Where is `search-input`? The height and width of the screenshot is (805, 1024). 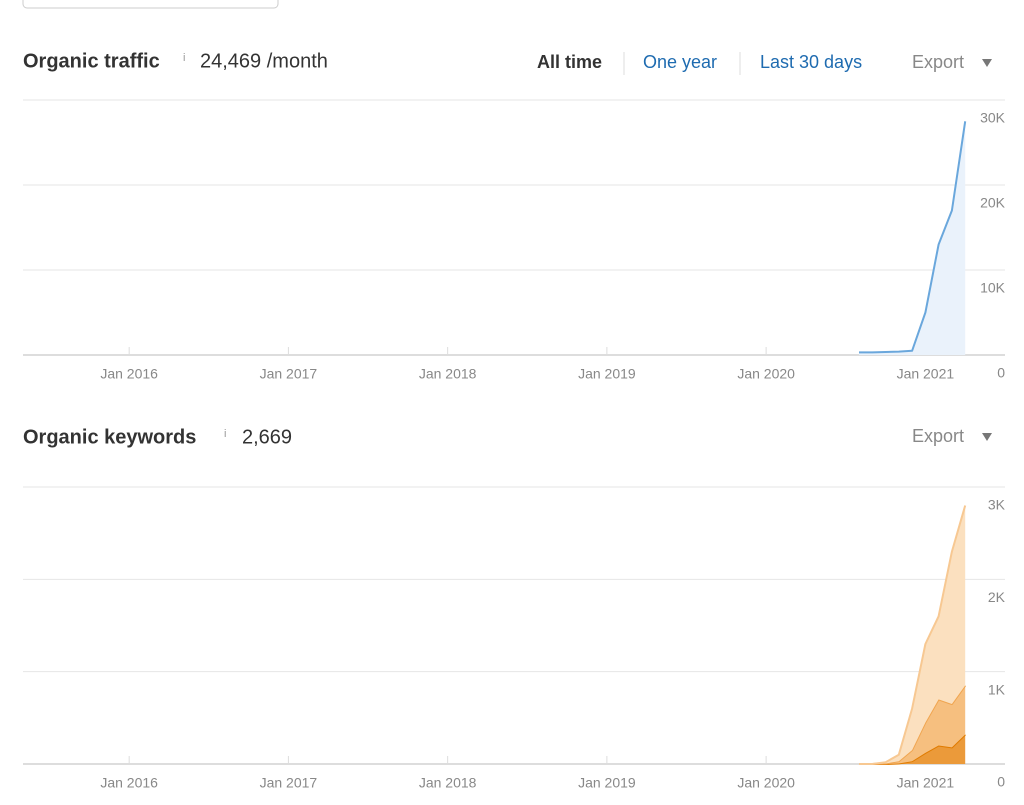 search-input is located at coordinates (150, 4).